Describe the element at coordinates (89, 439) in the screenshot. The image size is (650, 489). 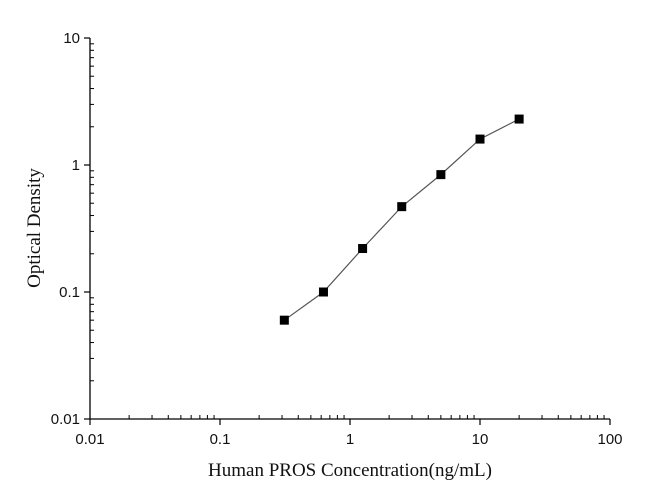
I see `x-tick-label: 0.01` at that location.